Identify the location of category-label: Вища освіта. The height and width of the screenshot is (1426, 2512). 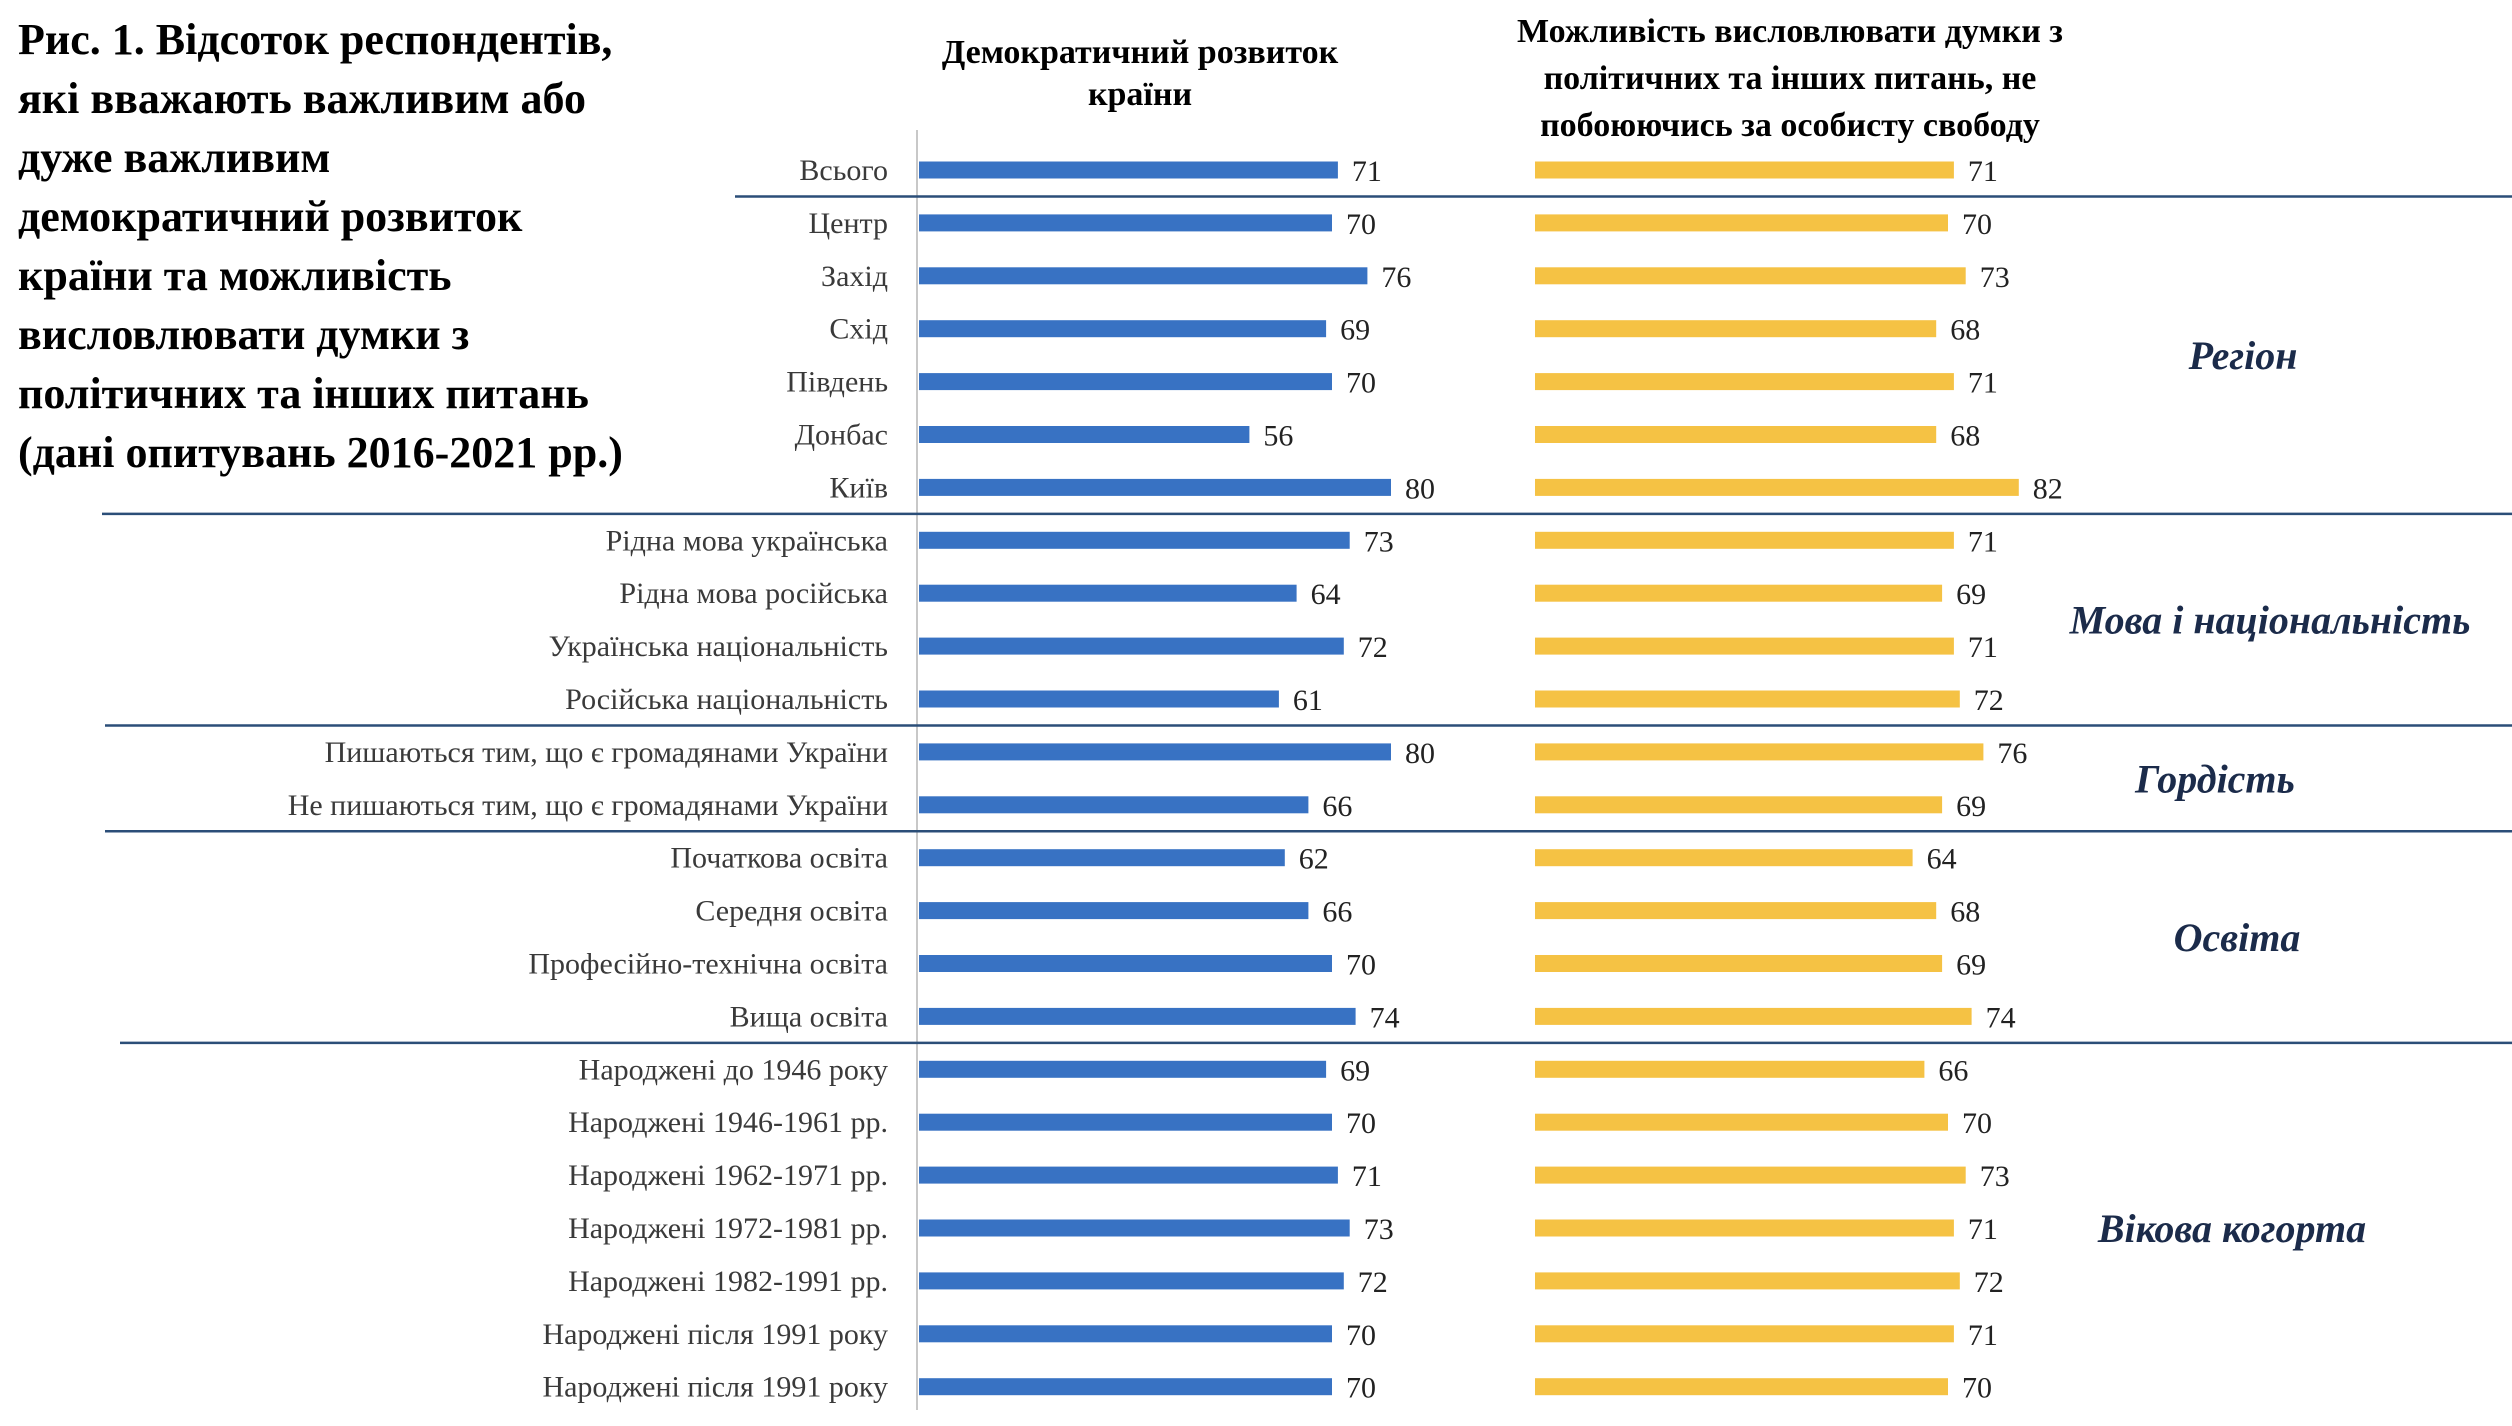
(809, 1016).